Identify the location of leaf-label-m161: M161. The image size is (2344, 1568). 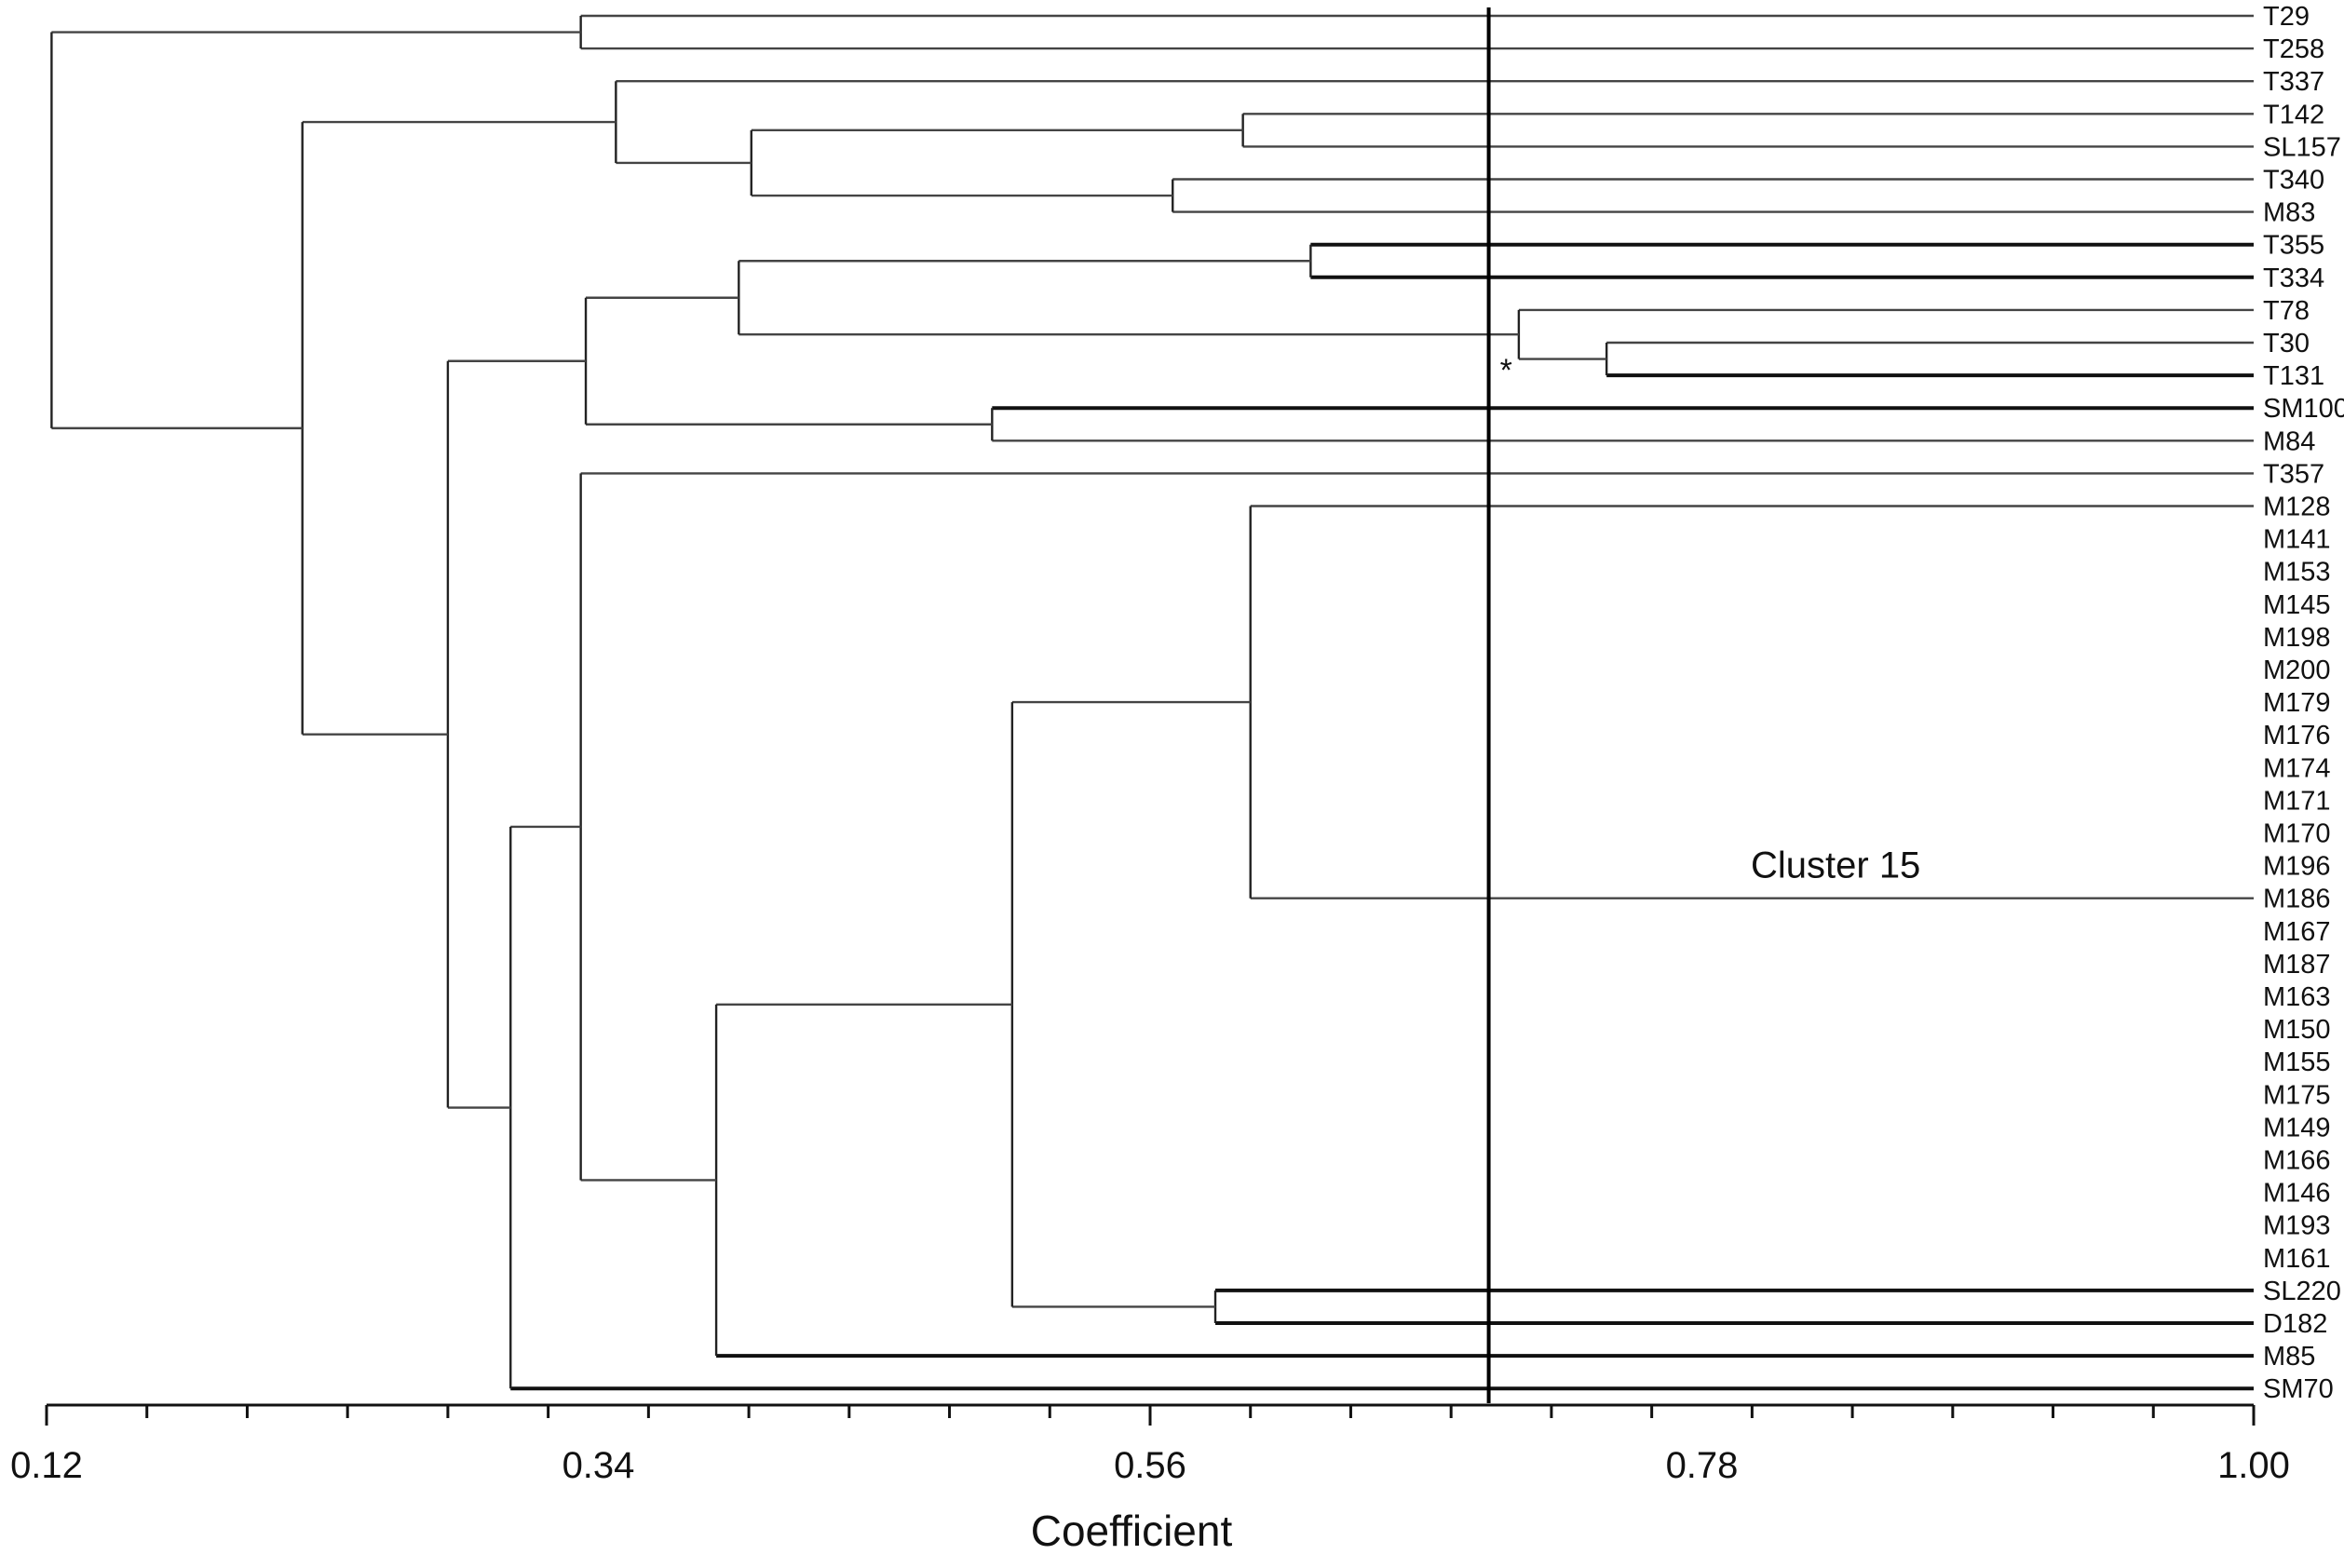
(2297, 1259).